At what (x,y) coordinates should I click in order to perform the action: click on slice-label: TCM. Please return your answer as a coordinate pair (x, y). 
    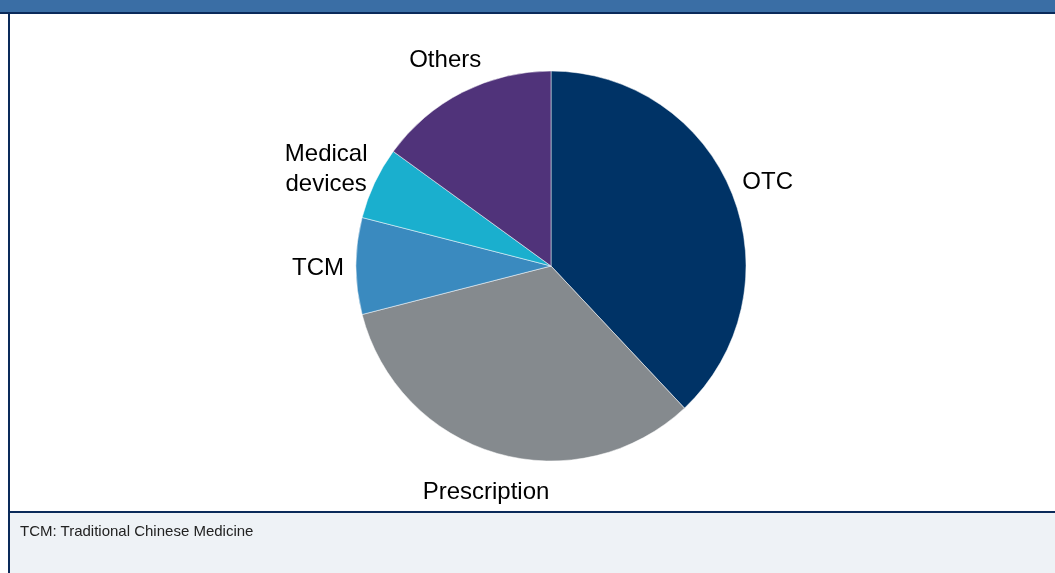
    Looking at the image, I should click on (318, 266).